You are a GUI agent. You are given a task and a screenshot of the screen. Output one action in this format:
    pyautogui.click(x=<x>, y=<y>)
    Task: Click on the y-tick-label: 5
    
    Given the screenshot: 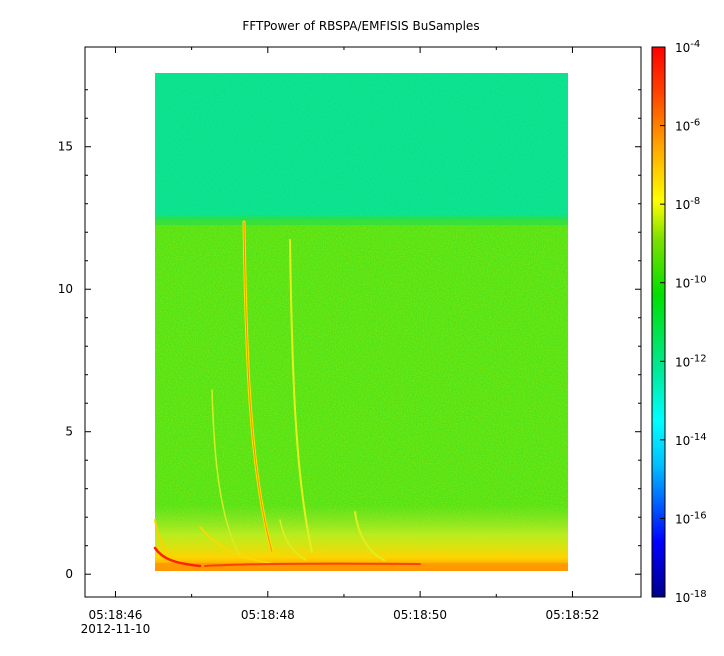 What is the action you would take?
    pyautogui.click(x=69, y=432)
    